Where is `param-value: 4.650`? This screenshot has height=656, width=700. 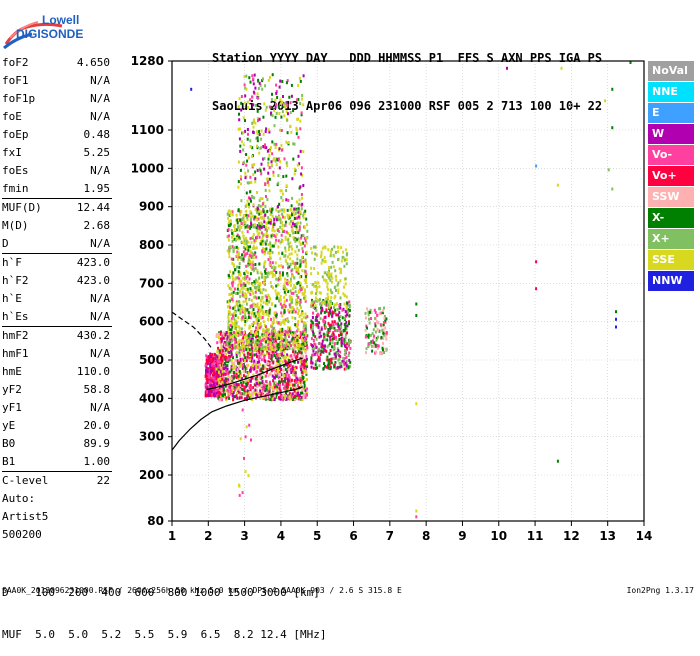 param-value: 4.650 is located at coordinates (93, 62).